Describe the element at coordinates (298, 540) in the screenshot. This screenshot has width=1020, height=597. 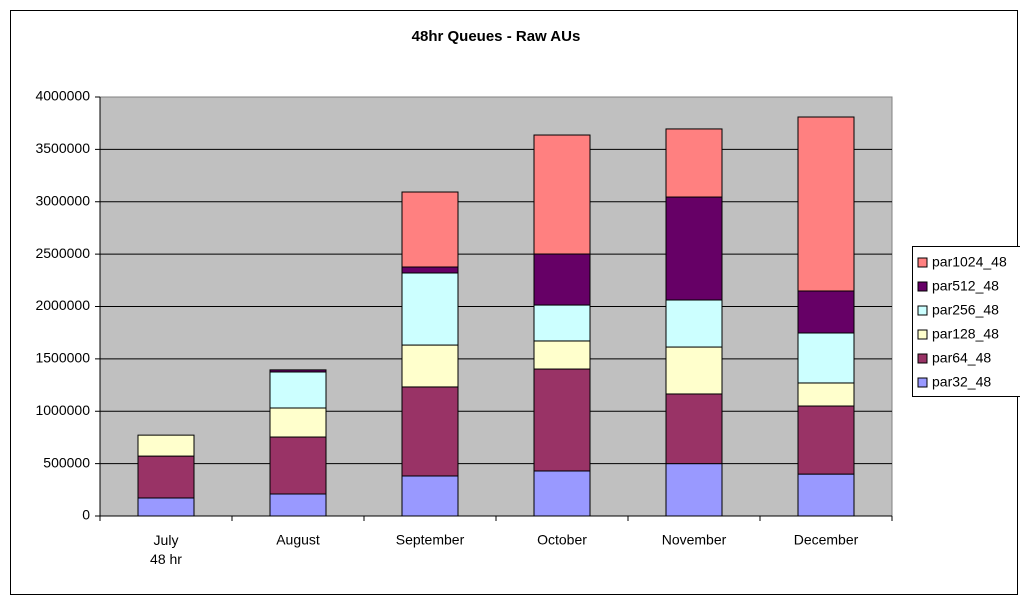
I see `x-tick-label: August` at that location.